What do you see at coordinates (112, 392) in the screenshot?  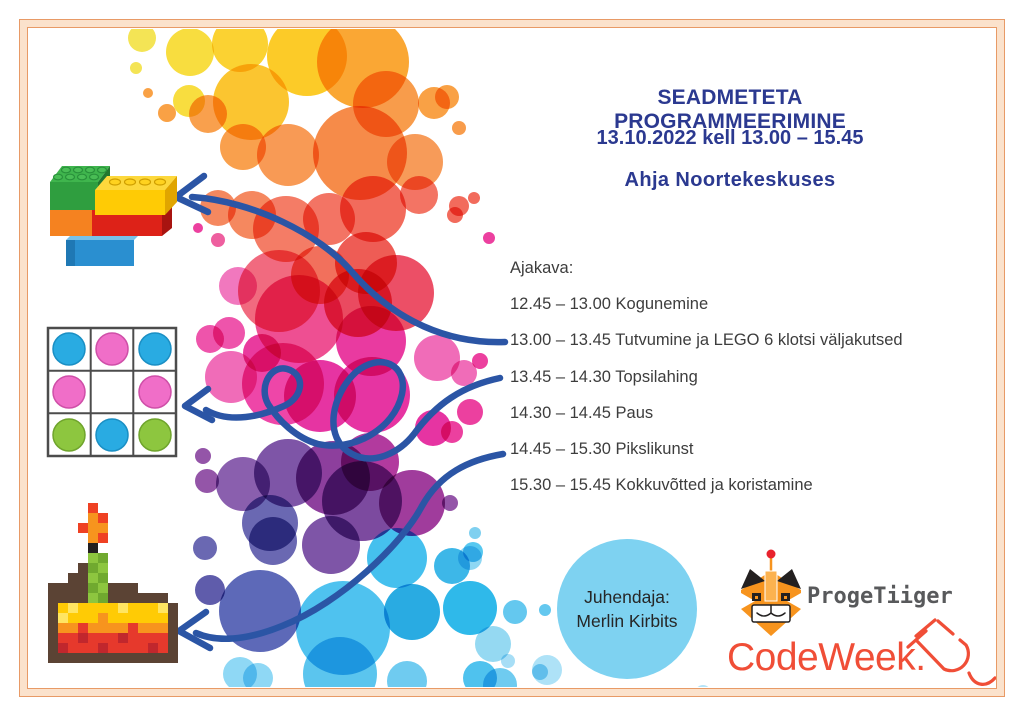 I see `grid-pattern-image` at bounding box center [112, 392].